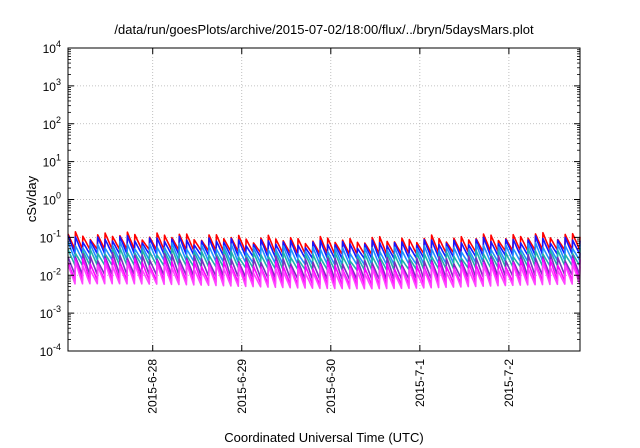 The height and width of the screenshot is (448, 640). I want to click on y-axis-label: cSv/day, so click(31, 198).